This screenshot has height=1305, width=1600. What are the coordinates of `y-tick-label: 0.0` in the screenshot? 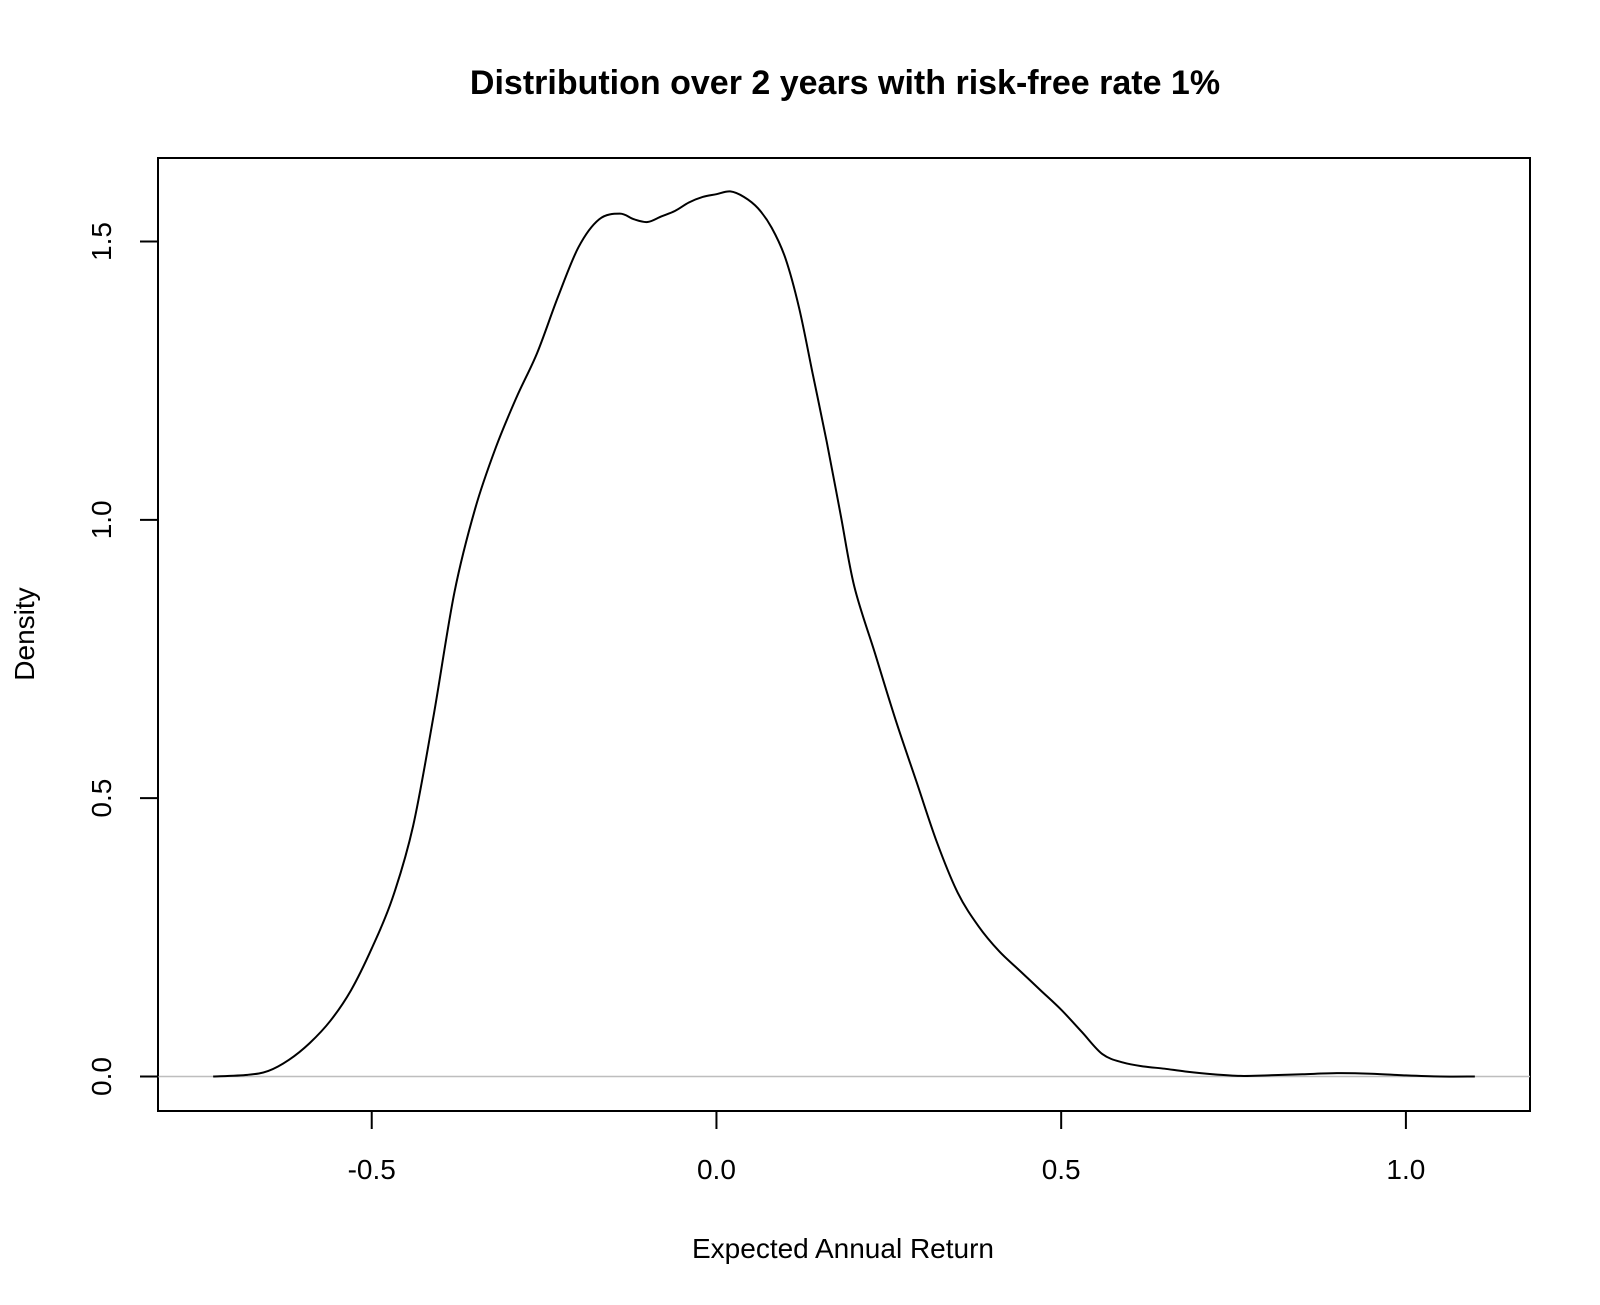 It's located at (101, 1076).